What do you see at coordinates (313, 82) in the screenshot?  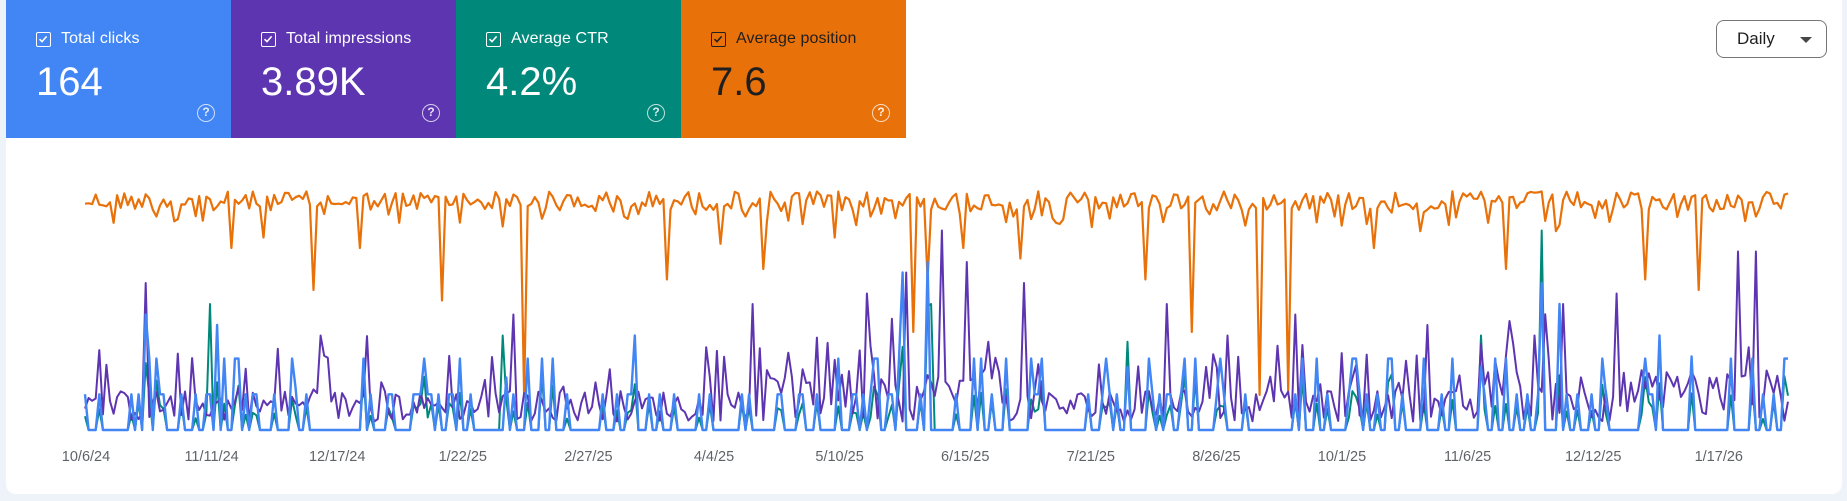 I see `tile-value: 3.89K` at bounding box center [313, 82].